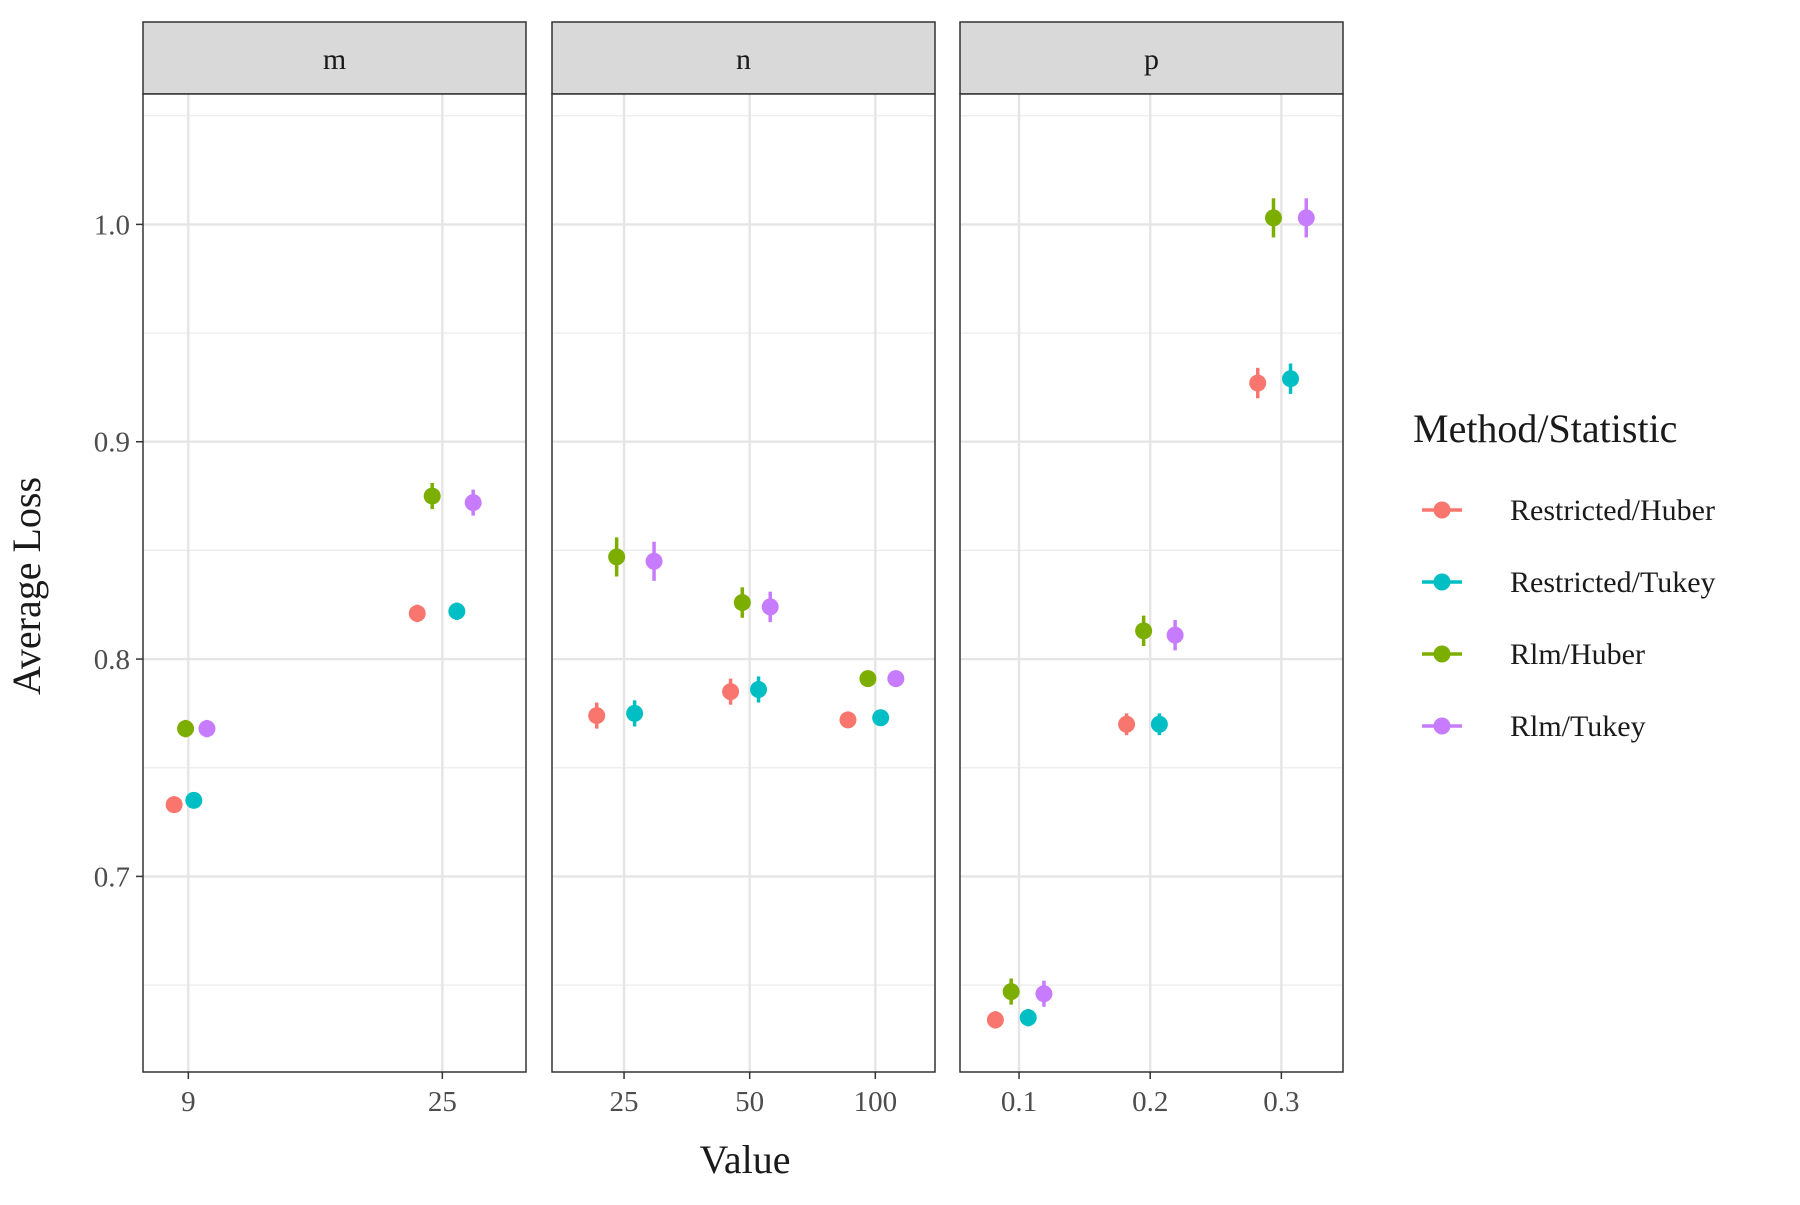 The height and width of the screenshot is (1205, 1800). What do you see at coordinates (112, 225) in the screenshot?
I see `y-tick-label: 1.0` at bounding box center [112, 225].